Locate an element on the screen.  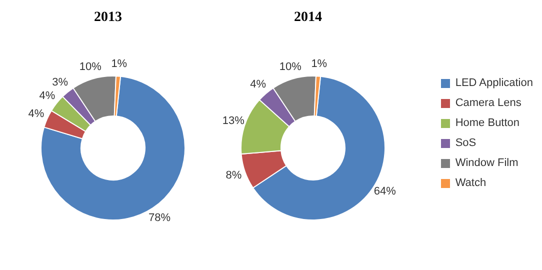
legend-label: SoS is located at coordinates (465, 143).